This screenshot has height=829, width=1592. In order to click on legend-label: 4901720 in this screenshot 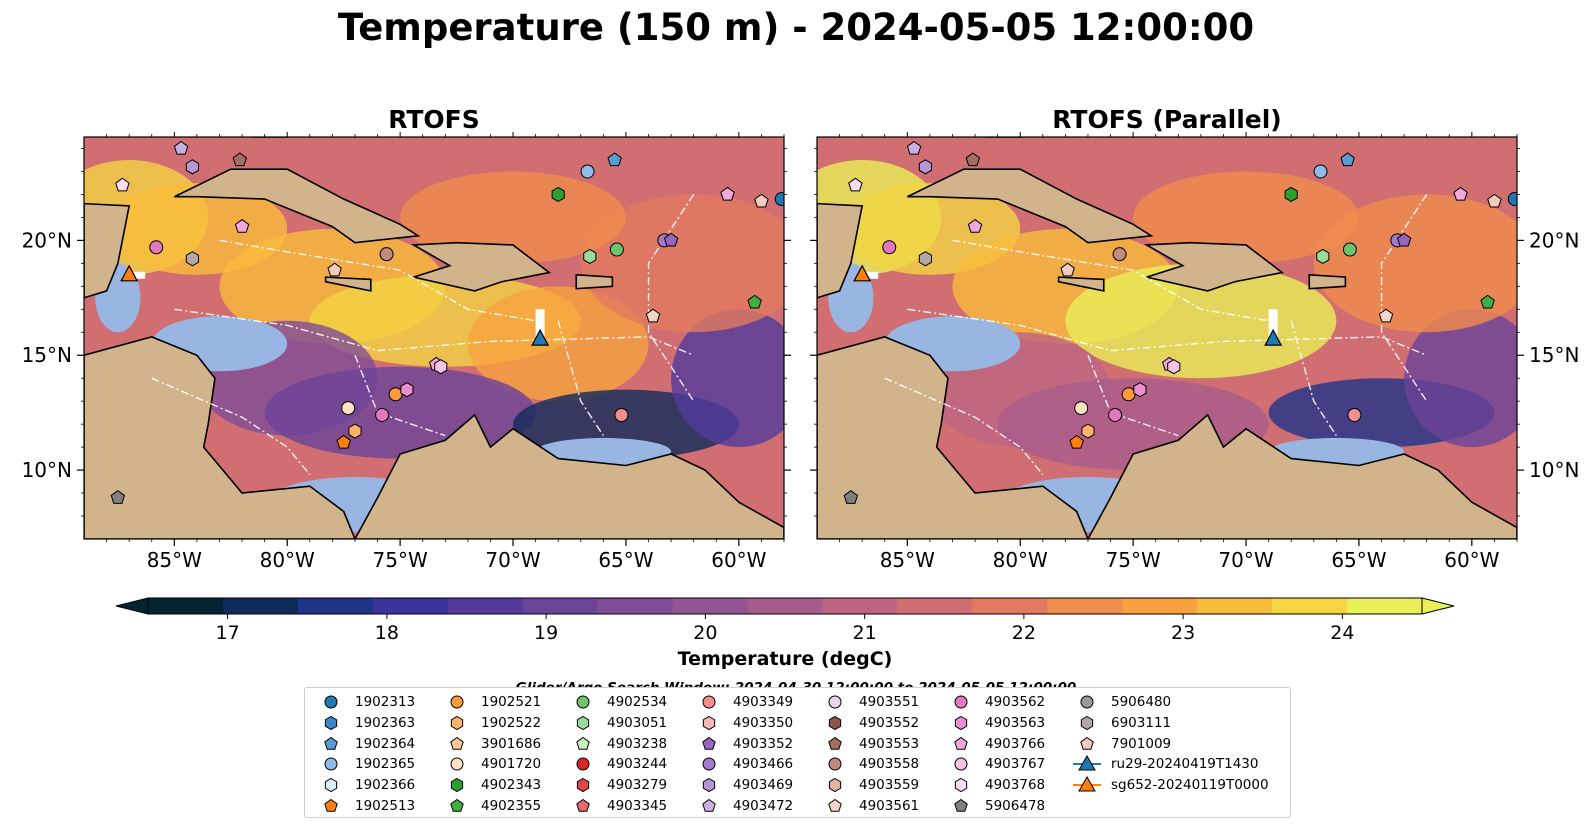, I will do `click(511, 764)`.